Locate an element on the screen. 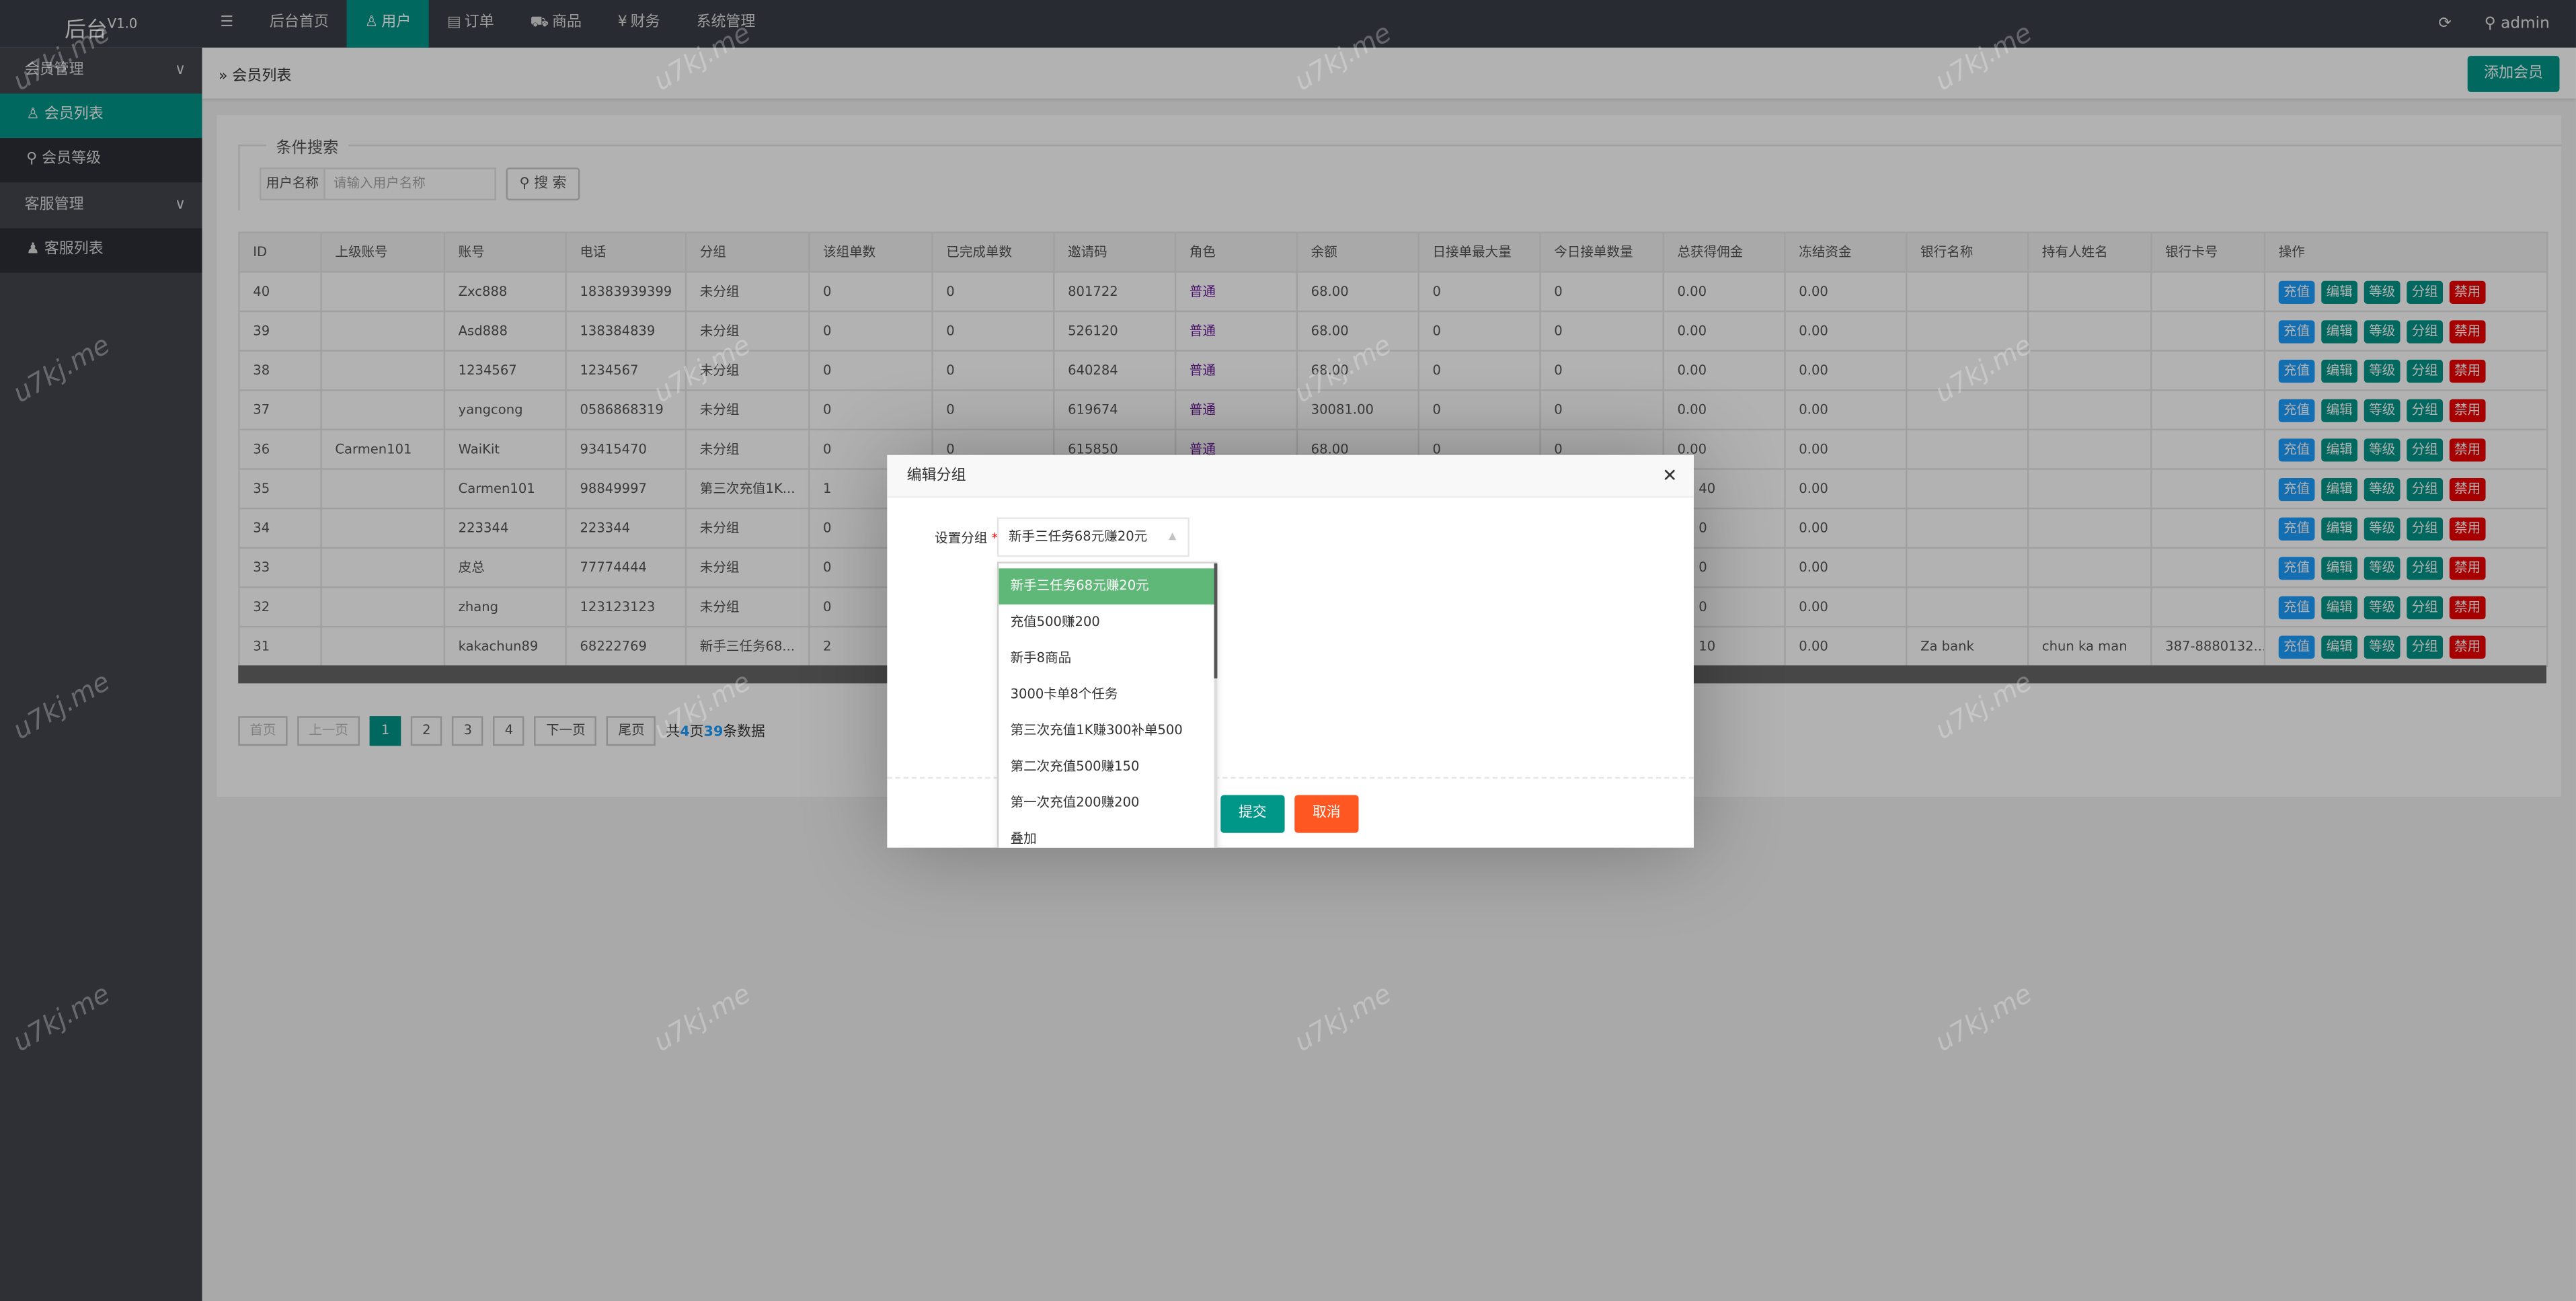 This screenshot has height=1301, width=2576. page-button: 2 is located at coordinates (427, 731).